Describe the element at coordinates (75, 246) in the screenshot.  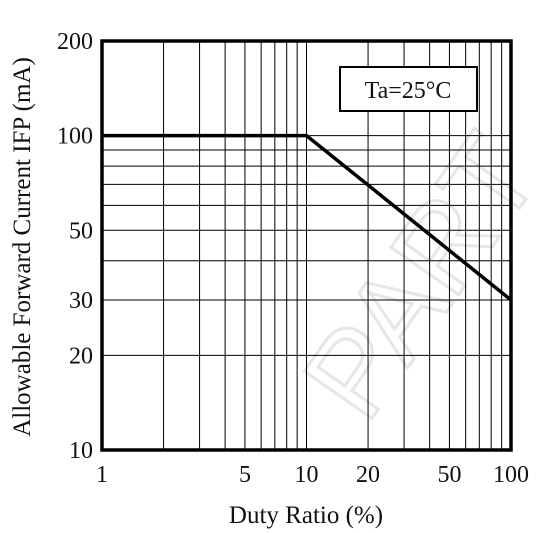
I see `y-tick-labels: 10 20 30 50 100 200` at that location.